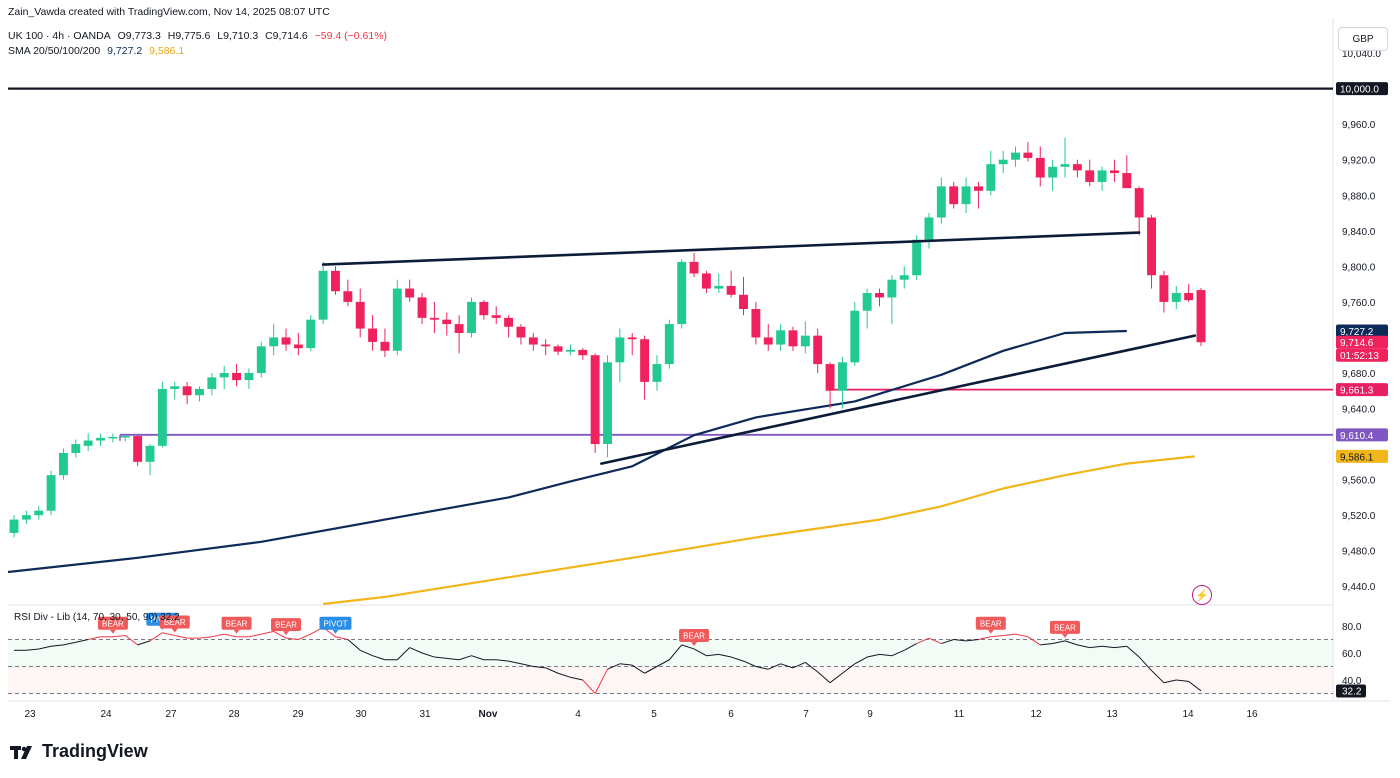  What do you see at coordinates (1357, 343) in the screenshot?
I see `price-badge-label-1: 9,714.6` at bounding box center [1357, 343].